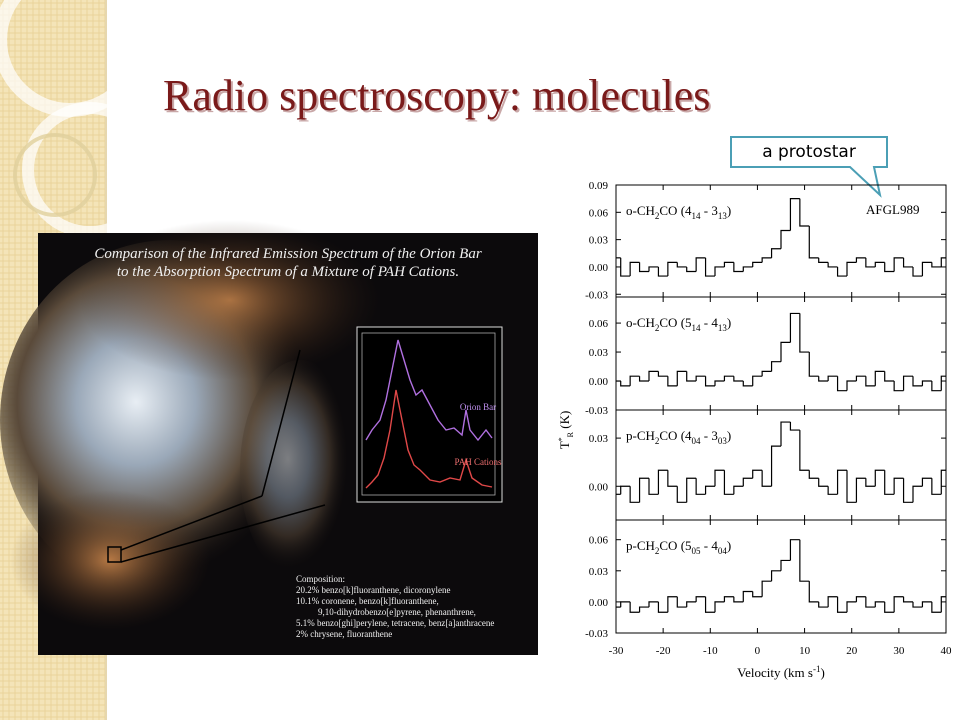  Describe the element at coordinates (709, 210) in the screenshot. I see `label-part: - 3` at that location.